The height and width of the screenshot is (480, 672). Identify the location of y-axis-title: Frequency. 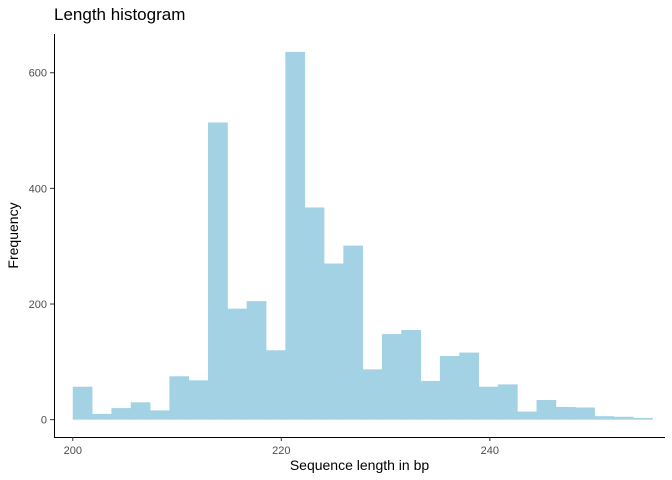
(13, 235).